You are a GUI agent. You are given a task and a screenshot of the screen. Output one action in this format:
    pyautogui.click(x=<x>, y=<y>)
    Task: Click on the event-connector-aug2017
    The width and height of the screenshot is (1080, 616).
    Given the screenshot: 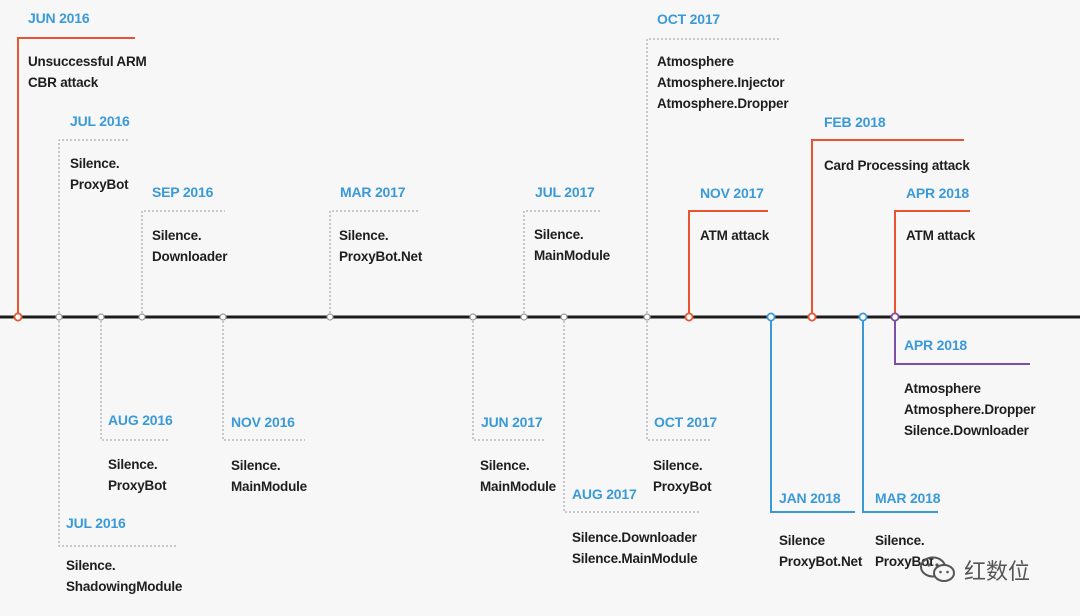 What is the action you would take?
    pyautogui.click(x=631, y=415)
    